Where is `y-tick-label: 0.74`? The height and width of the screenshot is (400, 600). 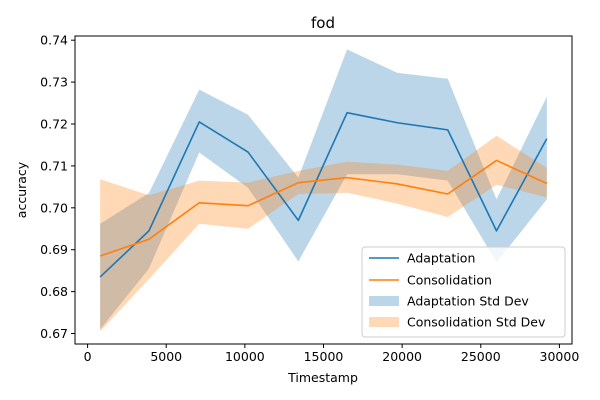
y-tick-label: 0.74 is located at coordinates (54, 40).